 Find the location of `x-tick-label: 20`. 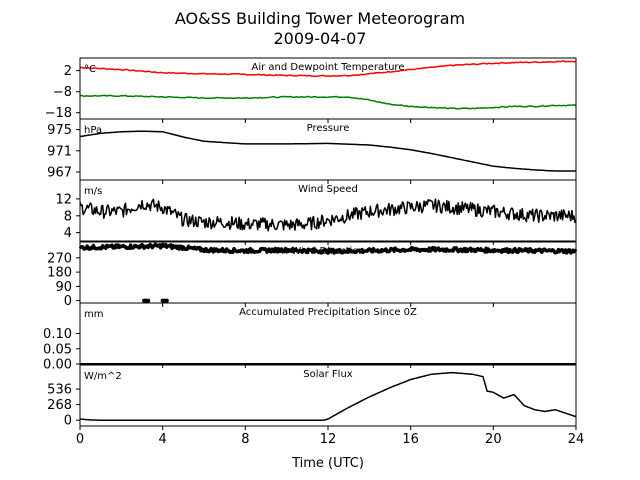

x-tick-label: 20 is located at coordinates (493, 439).